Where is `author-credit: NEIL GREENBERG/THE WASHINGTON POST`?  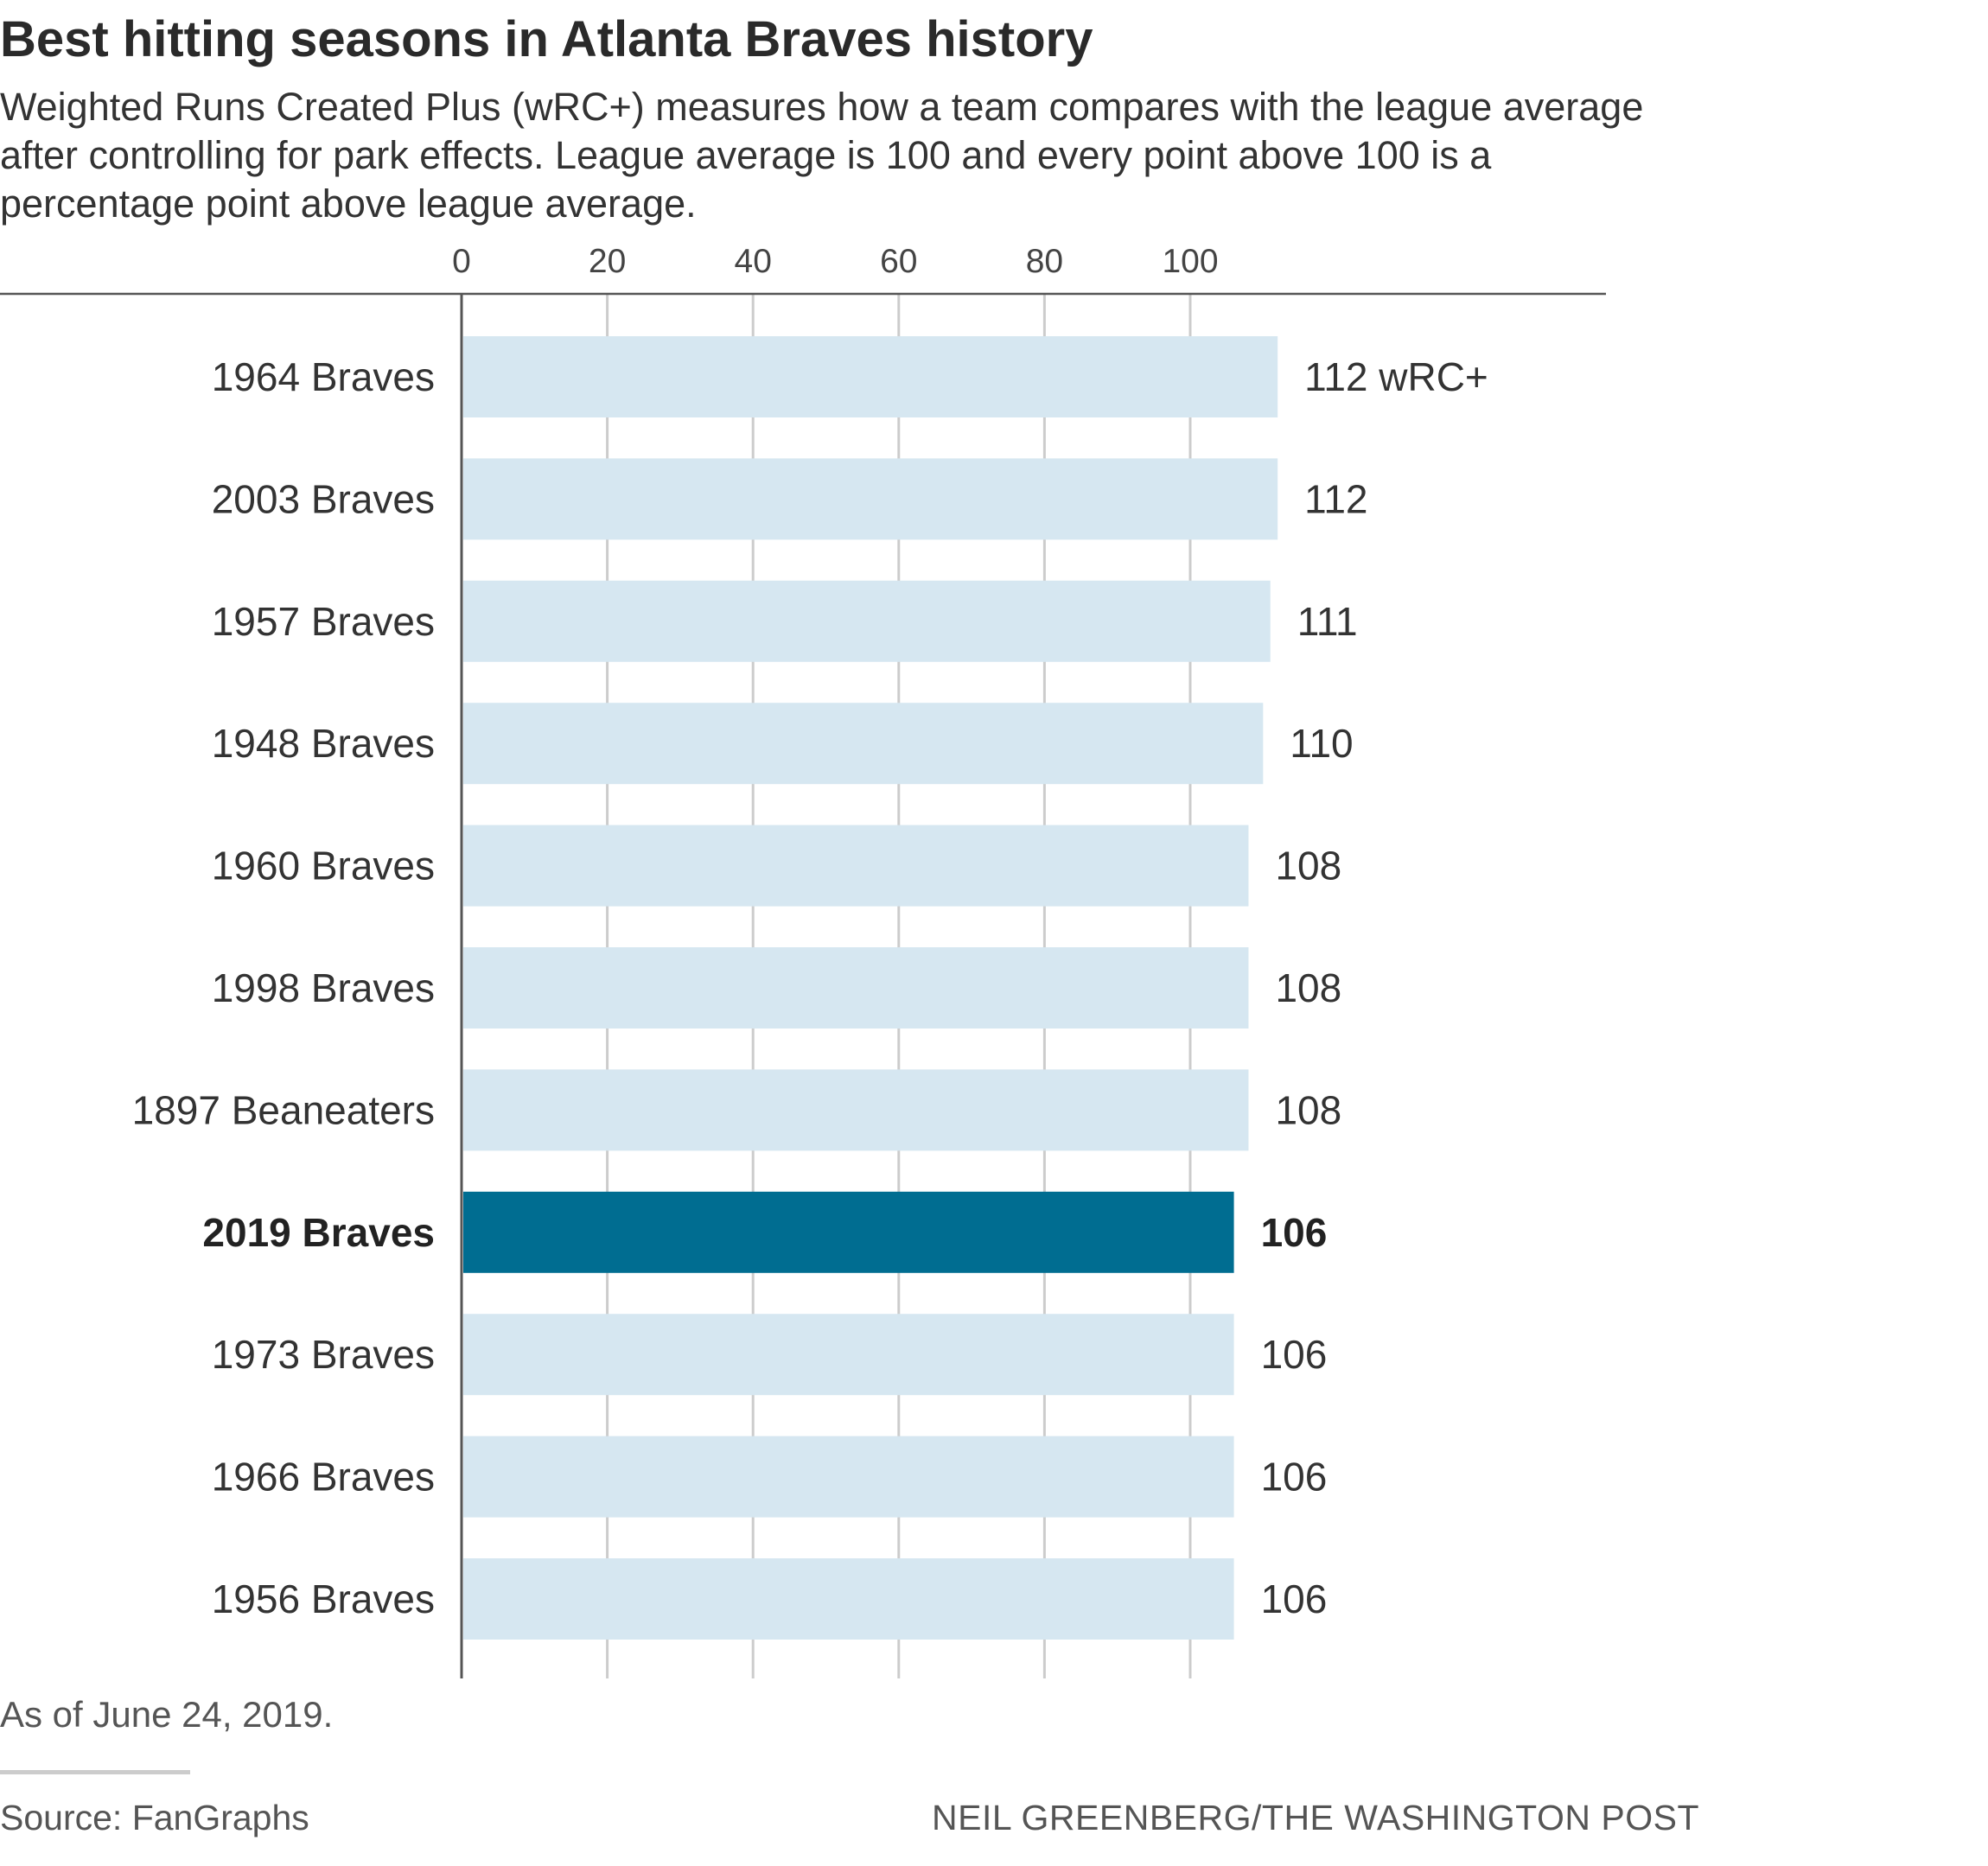
author-credit: NEIL GREENBERG/THE WASHINGTON POST is located at coordinates (1315, 1817).